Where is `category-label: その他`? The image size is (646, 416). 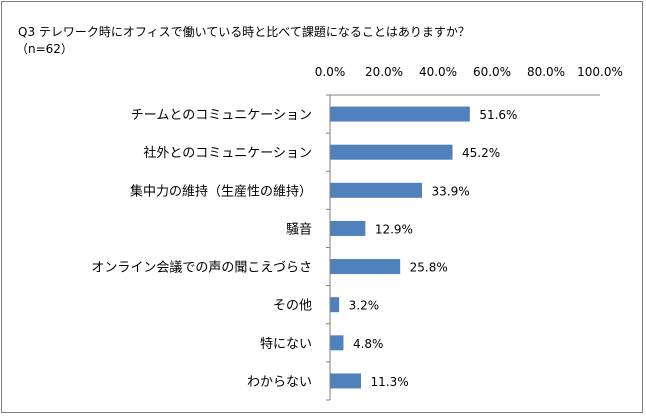 category-label: その他 is located at coordinates (292, 306).